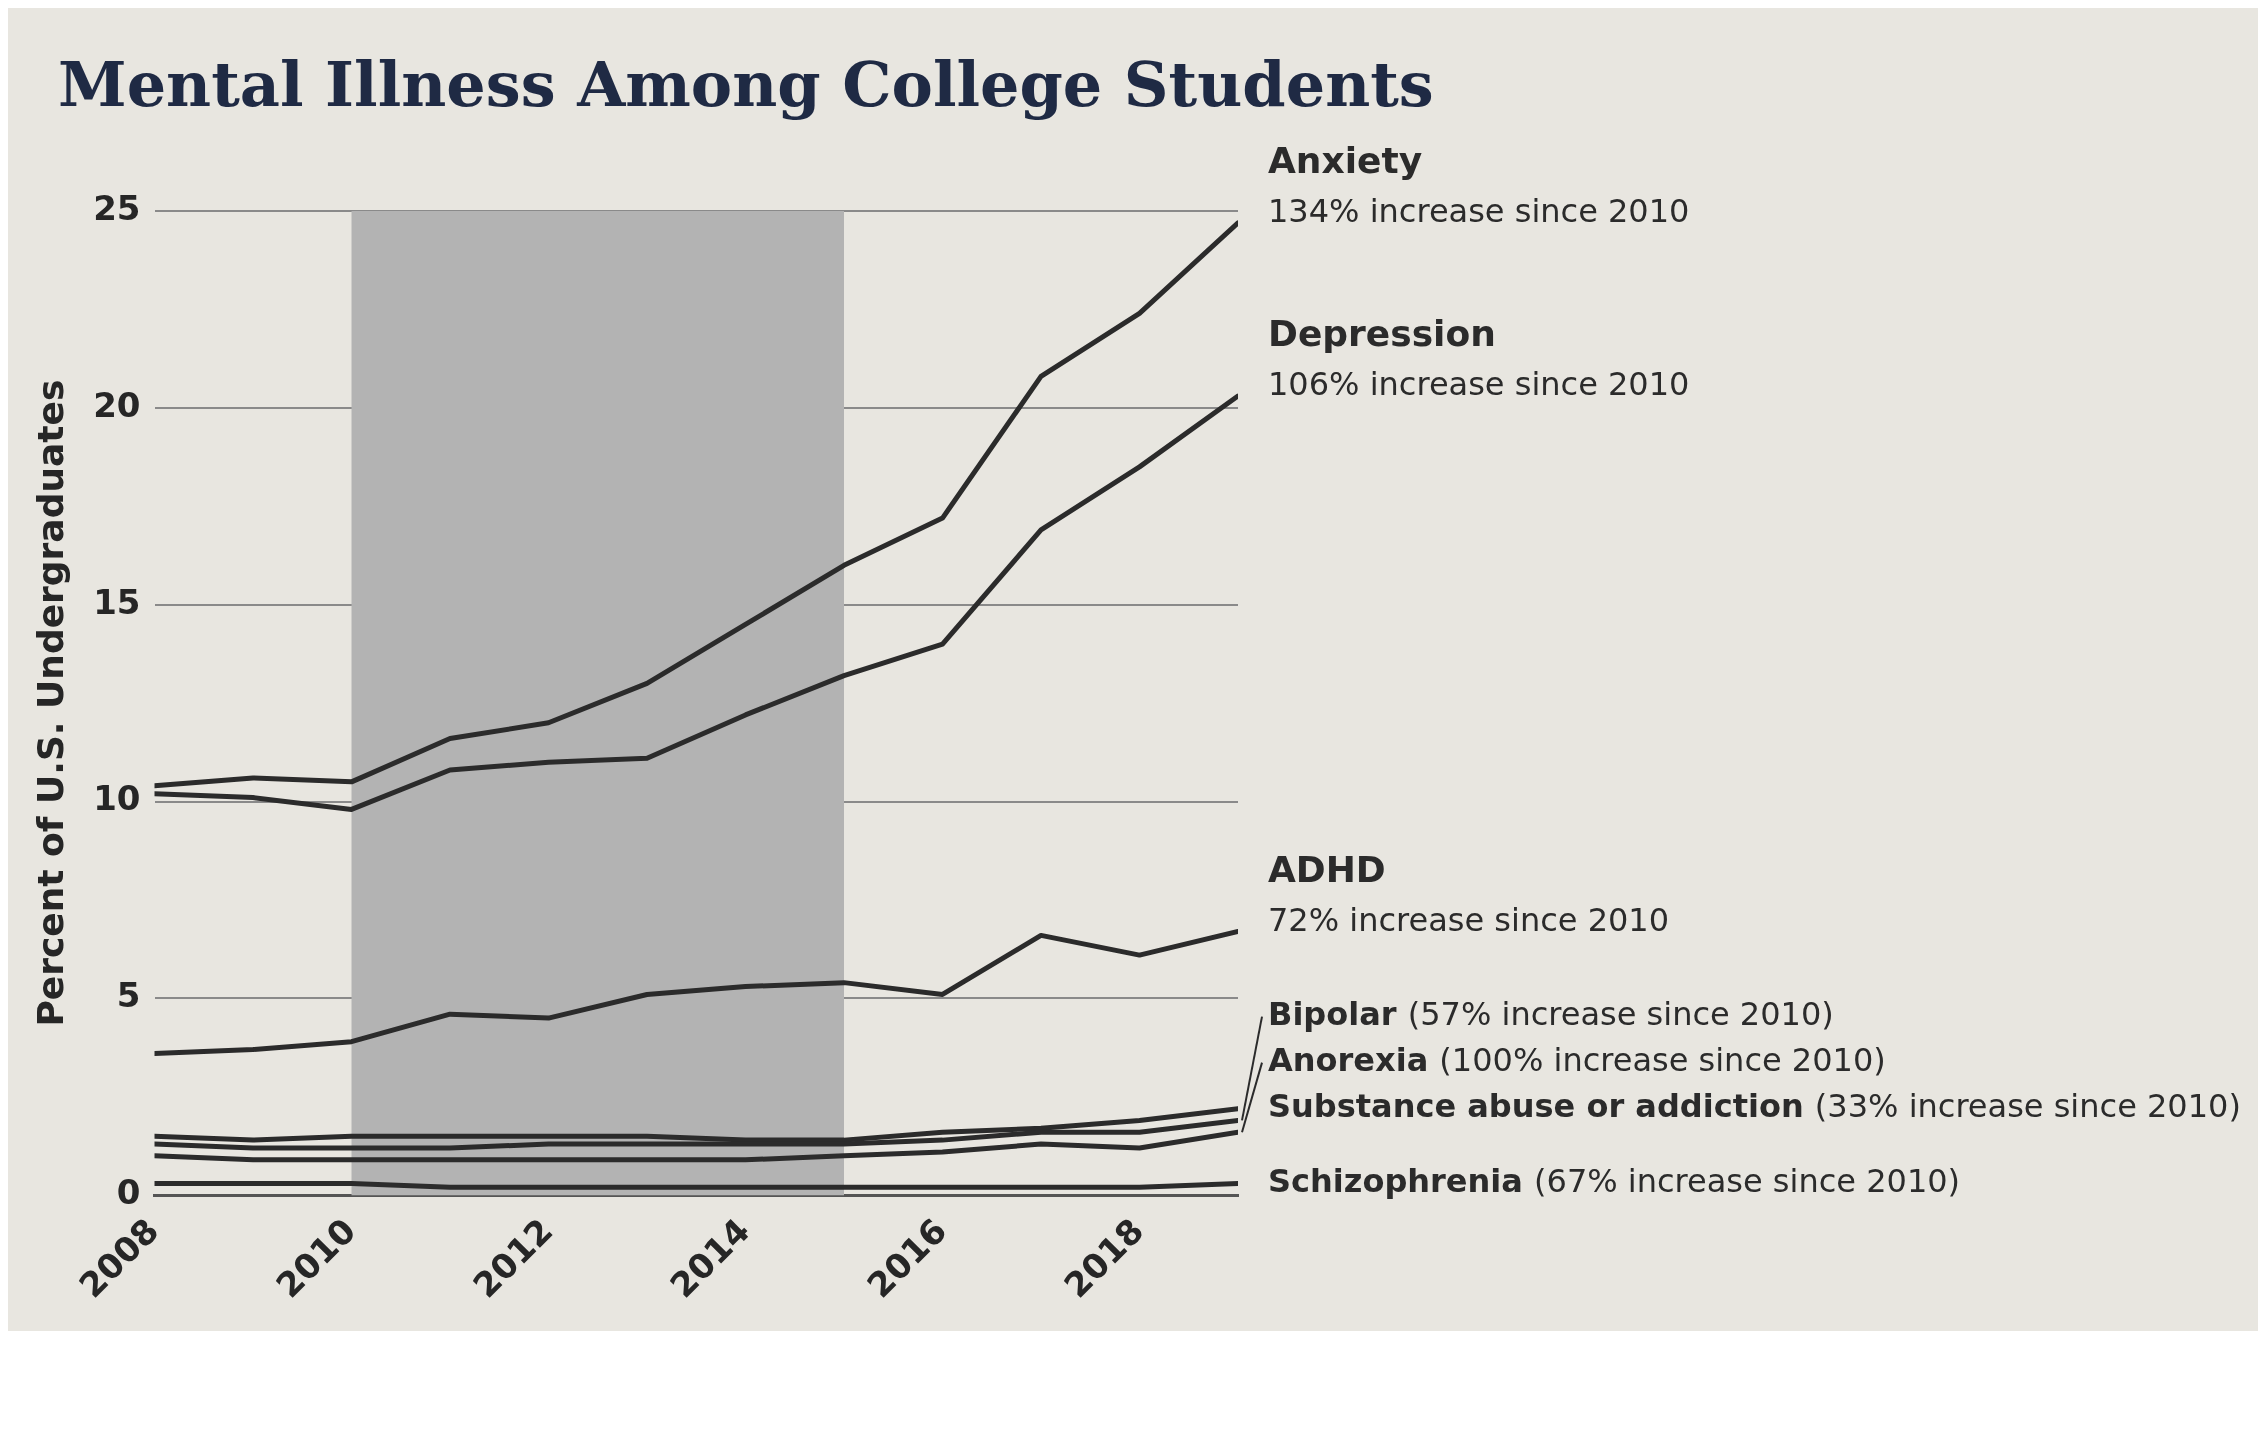 This screenshot has width=2258, height=1444. What do you see at coordinates (128, 995) in the screenshot?
I see `y-tick-label: 5` at bounding box center [128, 995].